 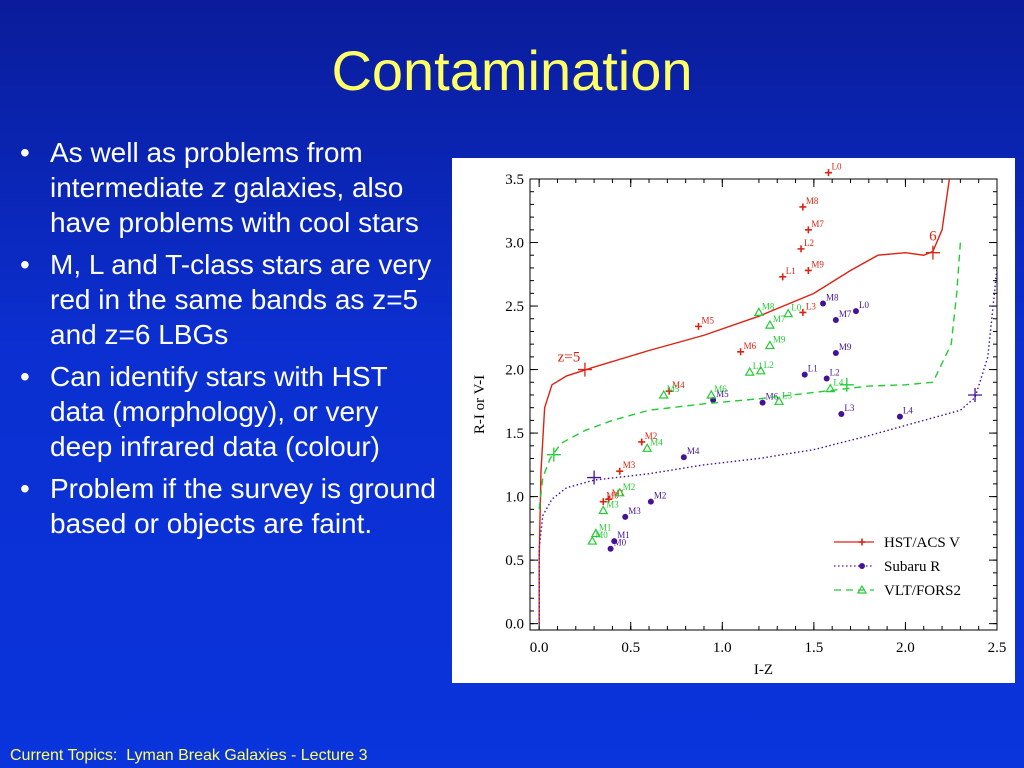 What do you see at coordinates (512, 70) in the screenshot?
I see `slide-title: Contamination` at bounding box center [512, 70].